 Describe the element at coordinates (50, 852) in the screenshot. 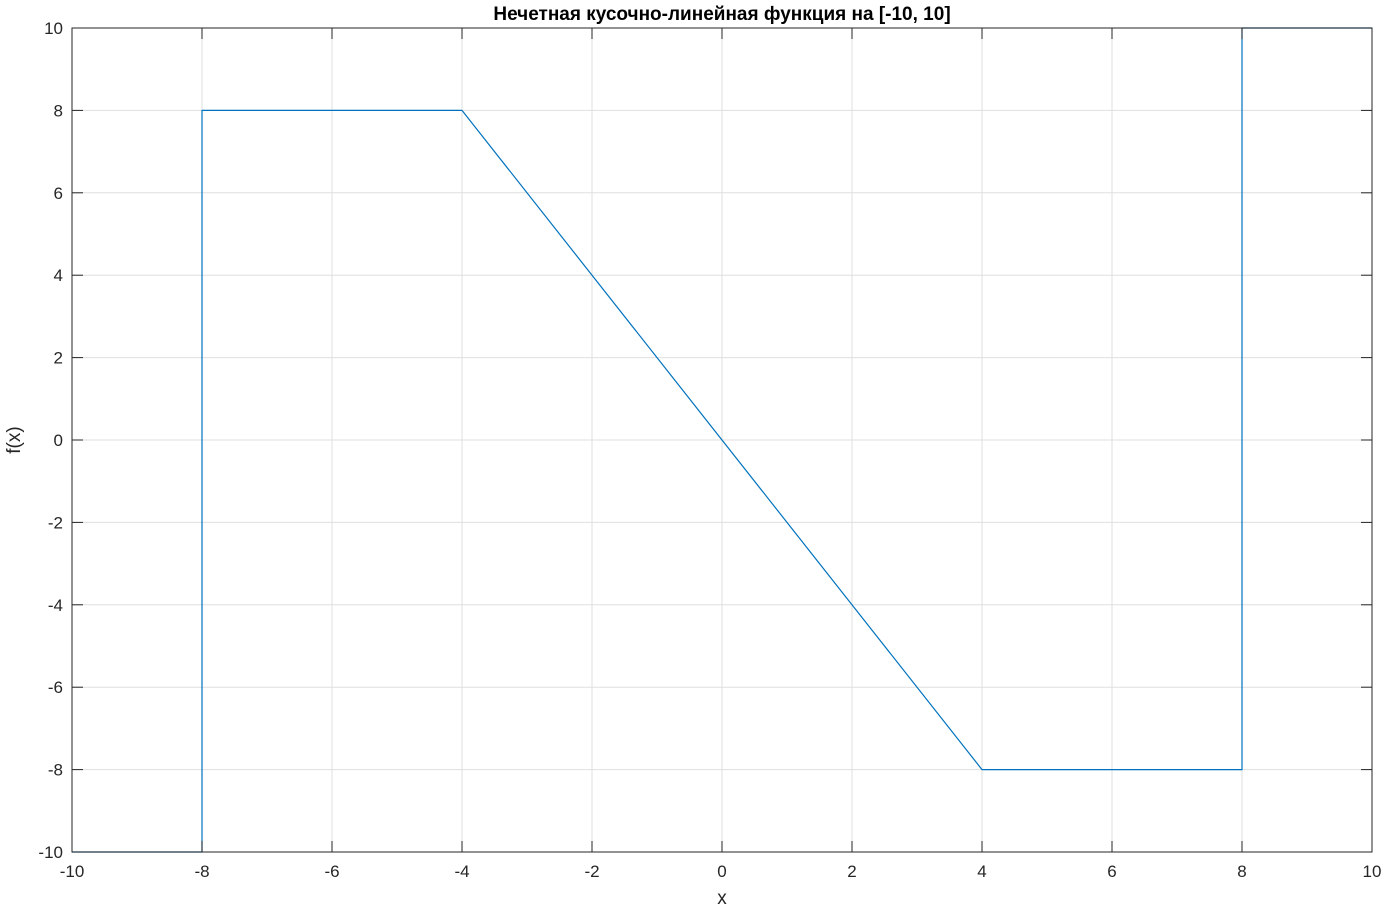

I see `y-tick-label: -10` at that location.